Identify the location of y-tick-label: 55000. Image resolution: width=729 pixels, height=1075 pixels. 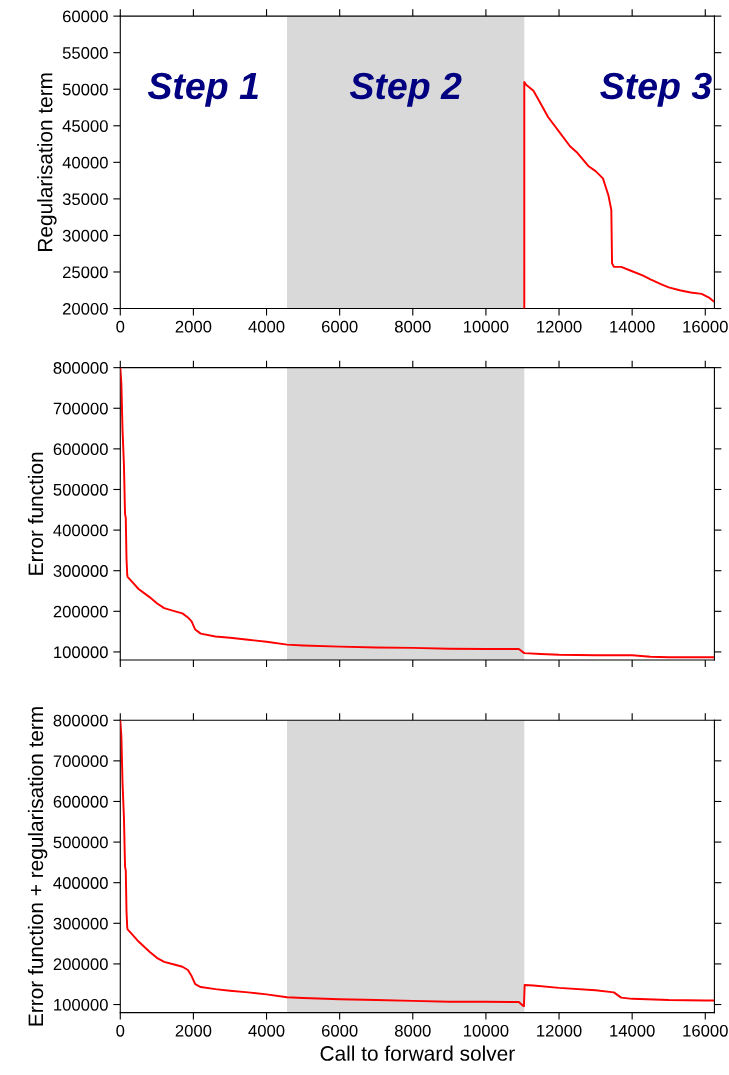
(85, 53).